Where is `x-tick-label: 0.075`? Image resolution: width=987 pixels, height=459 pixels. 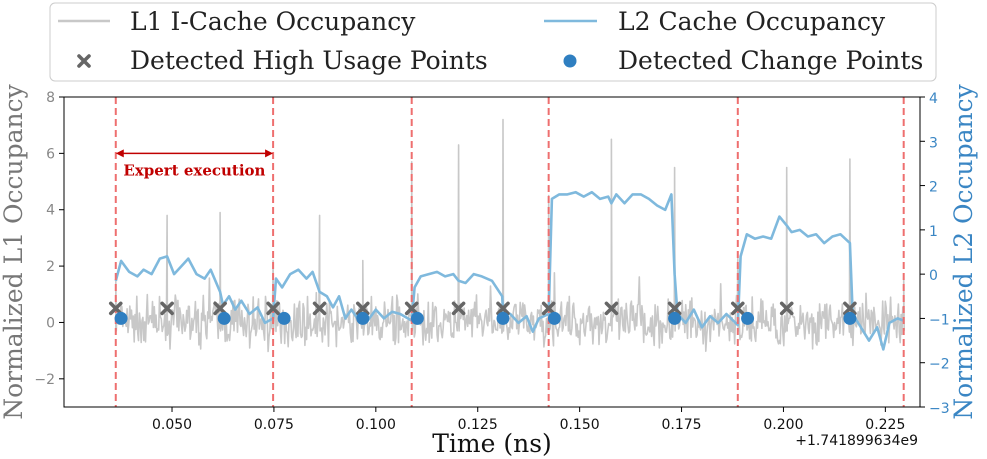 x-tick-label: 0.075 is located at coordinates (274, 425).